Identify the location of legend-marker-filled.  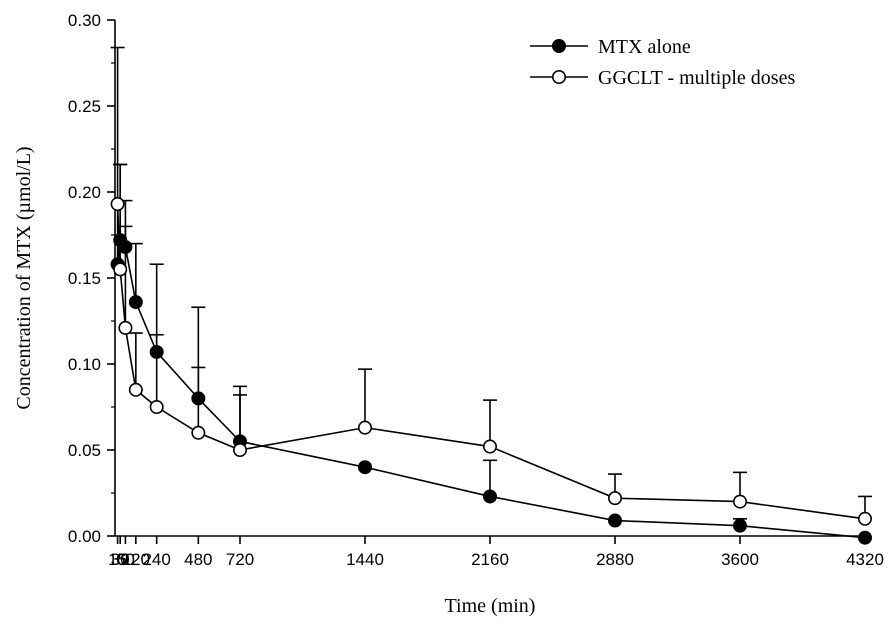
(558, 45).